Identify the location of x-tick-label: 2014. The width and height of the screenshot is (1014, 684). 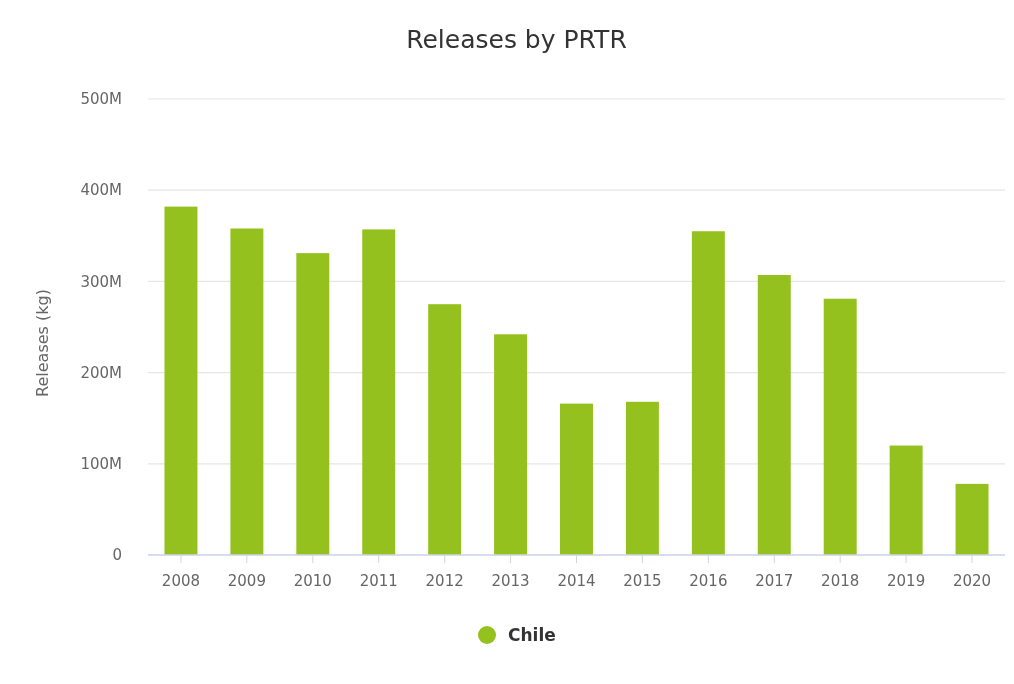
(576, 581).